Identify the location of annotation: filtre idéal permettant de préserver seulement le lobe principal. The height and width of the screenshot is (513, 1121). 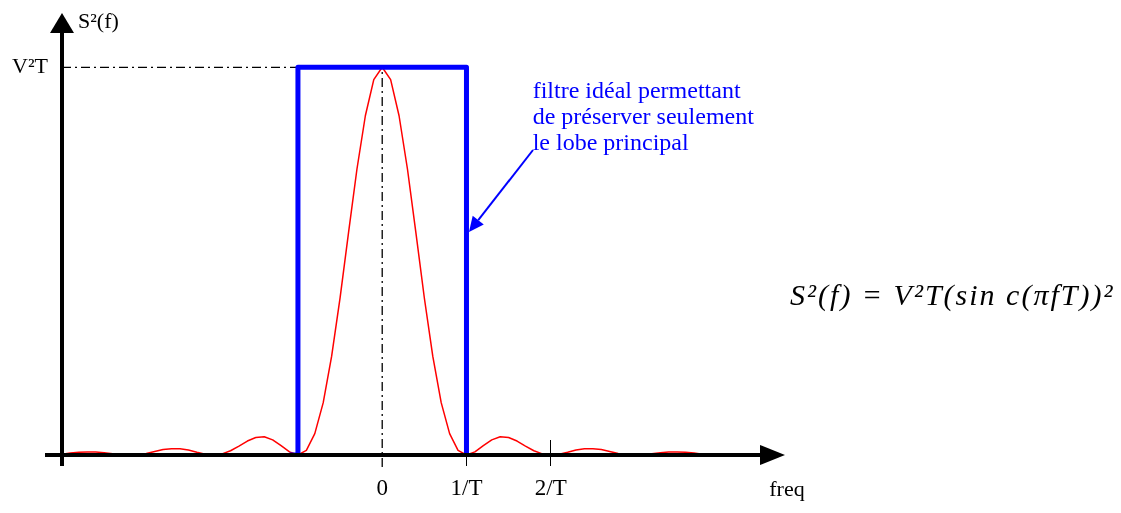
(643, 116).